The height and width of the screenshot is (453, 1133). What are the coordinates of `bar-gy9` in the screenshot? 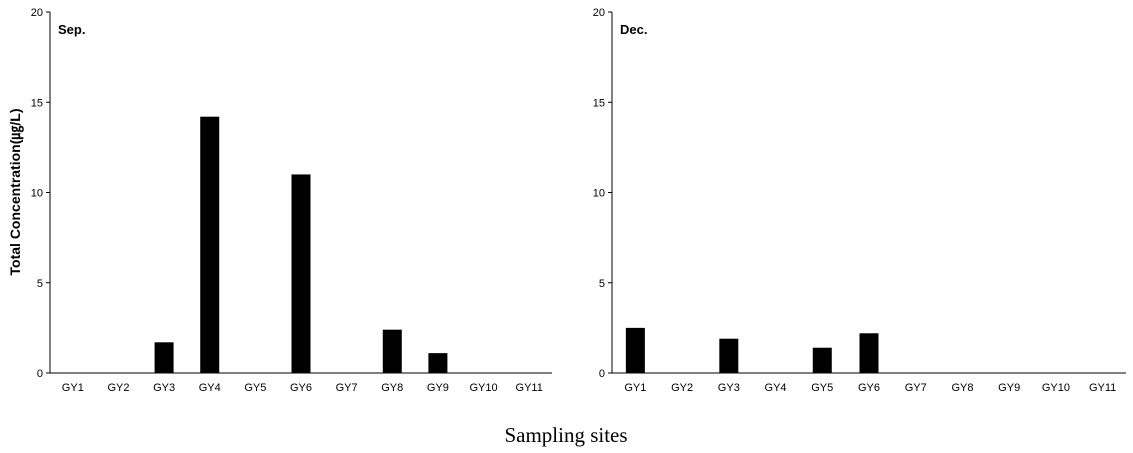 It's located at (438, 363).